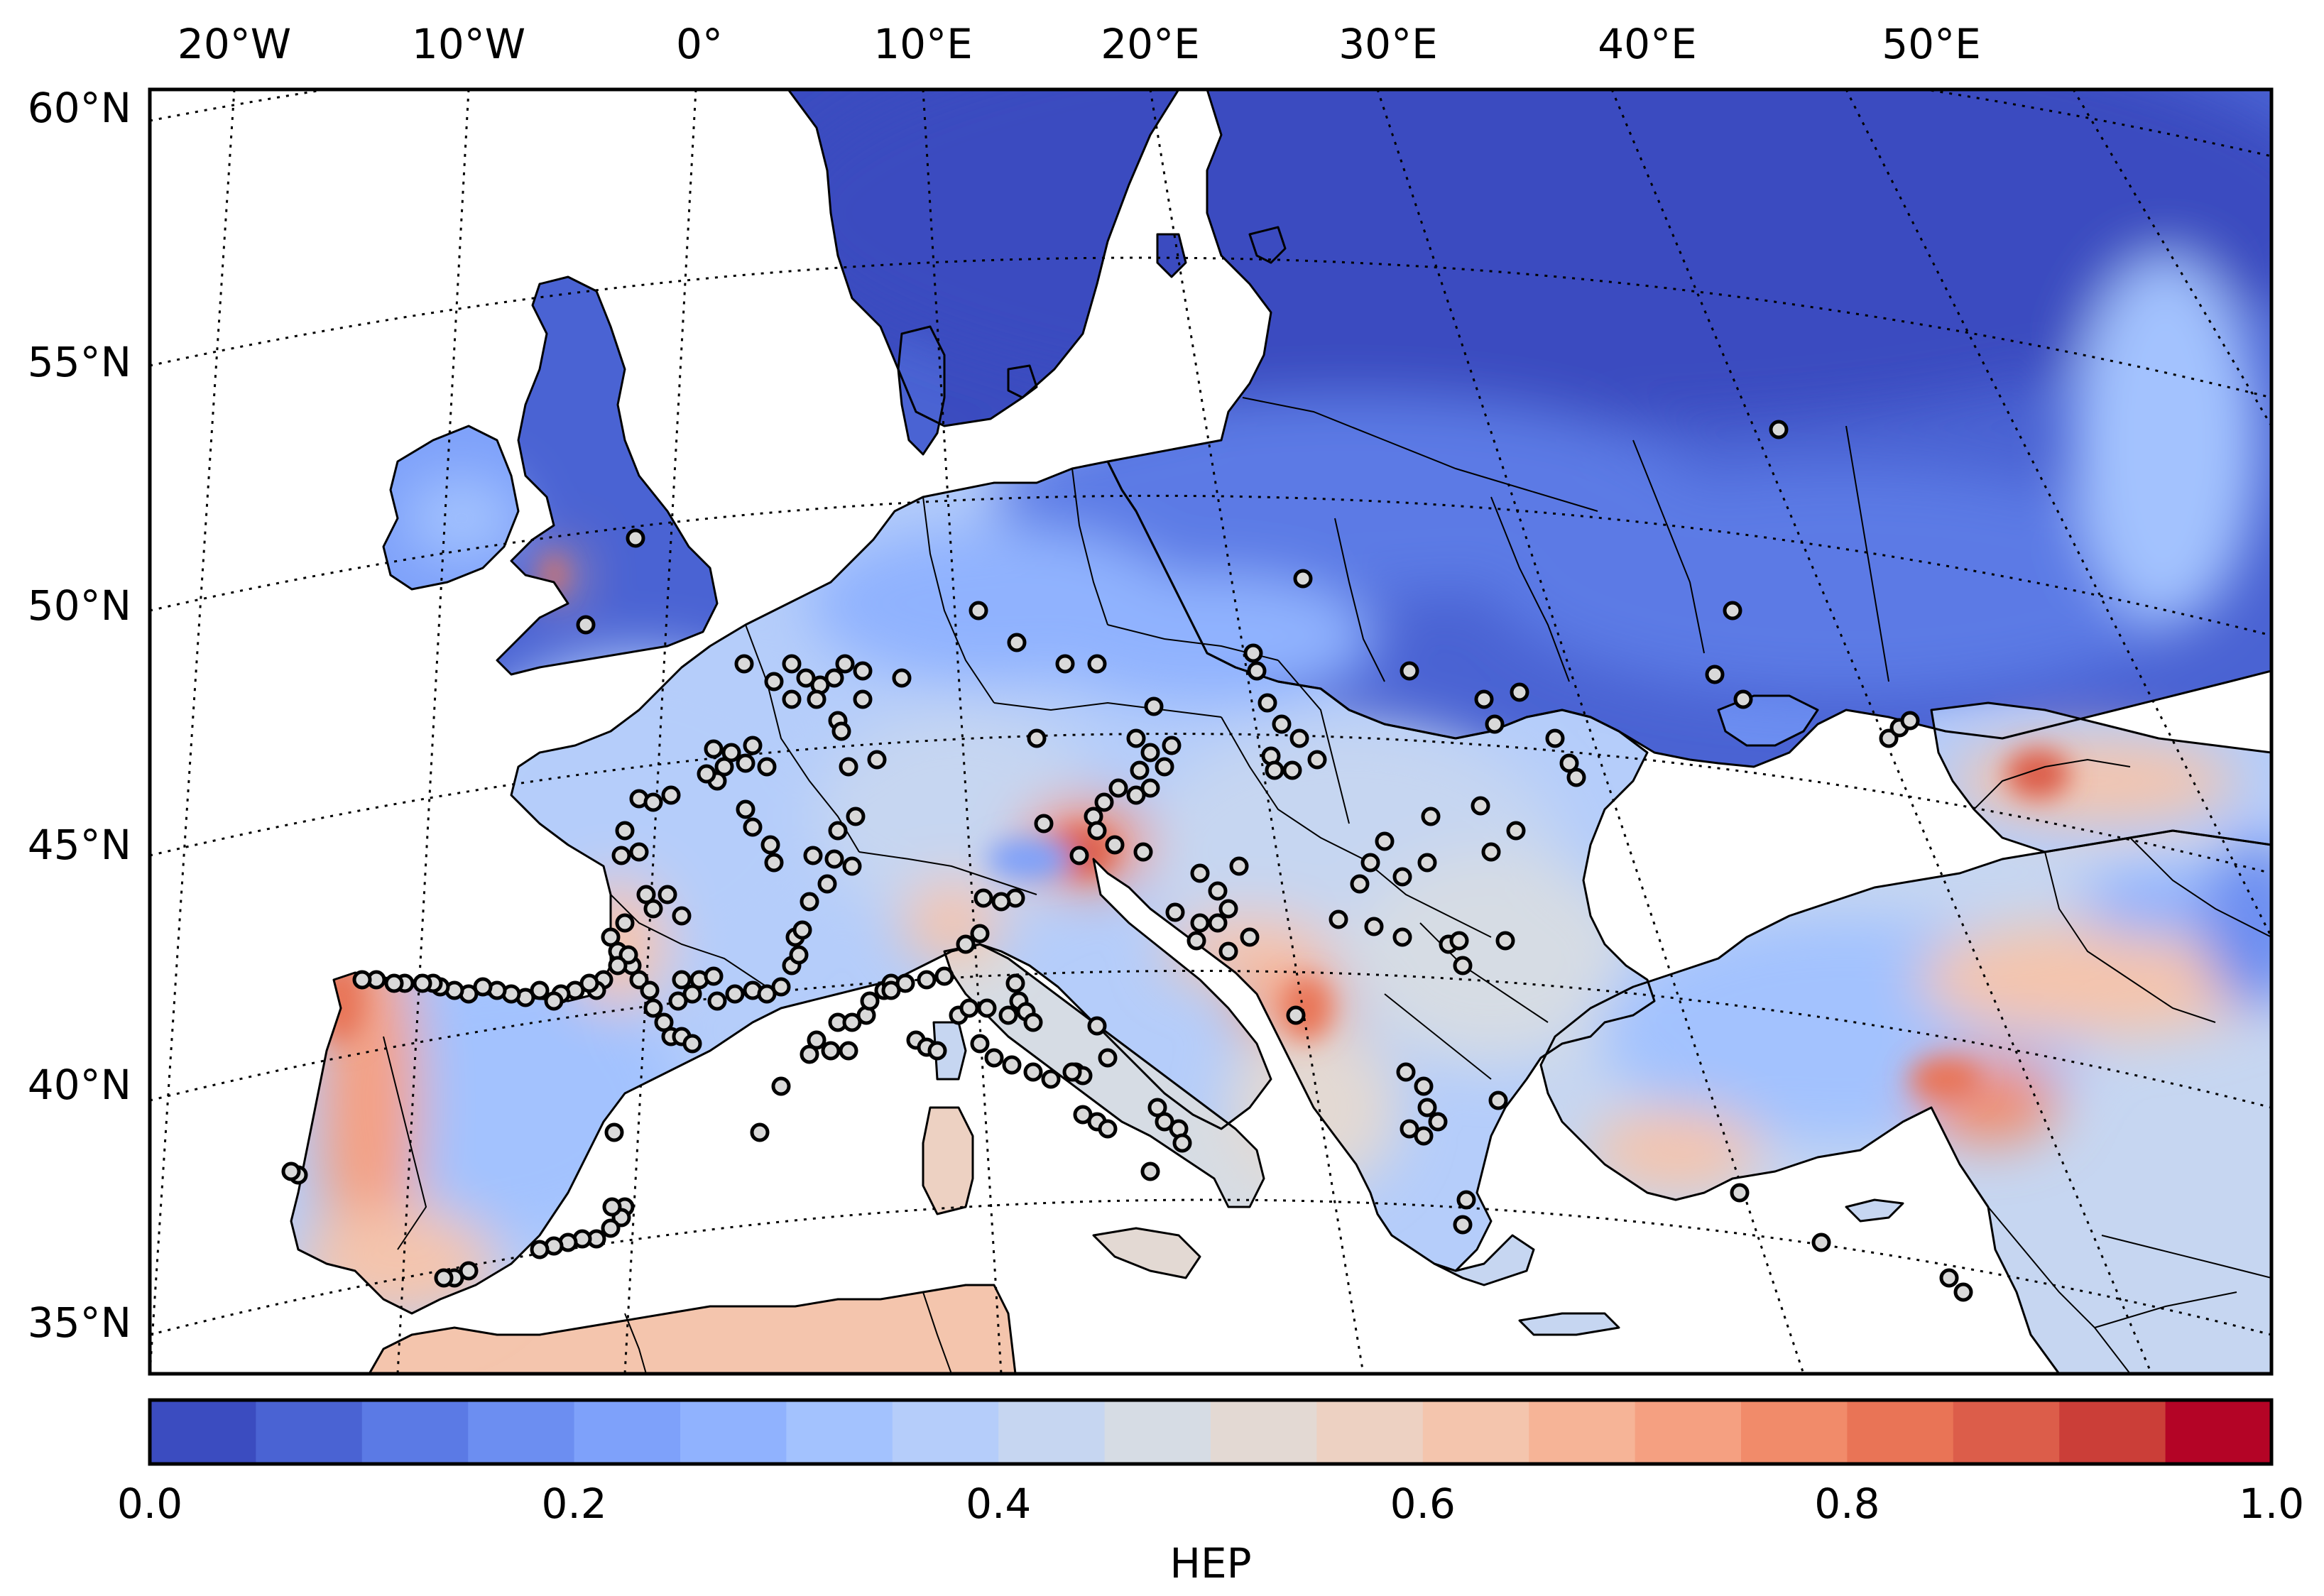 Image resolution: width=2324 pixels, height=1596 pixels. I want to click on lon-label-40e: 40°E, so click(1647, 44).